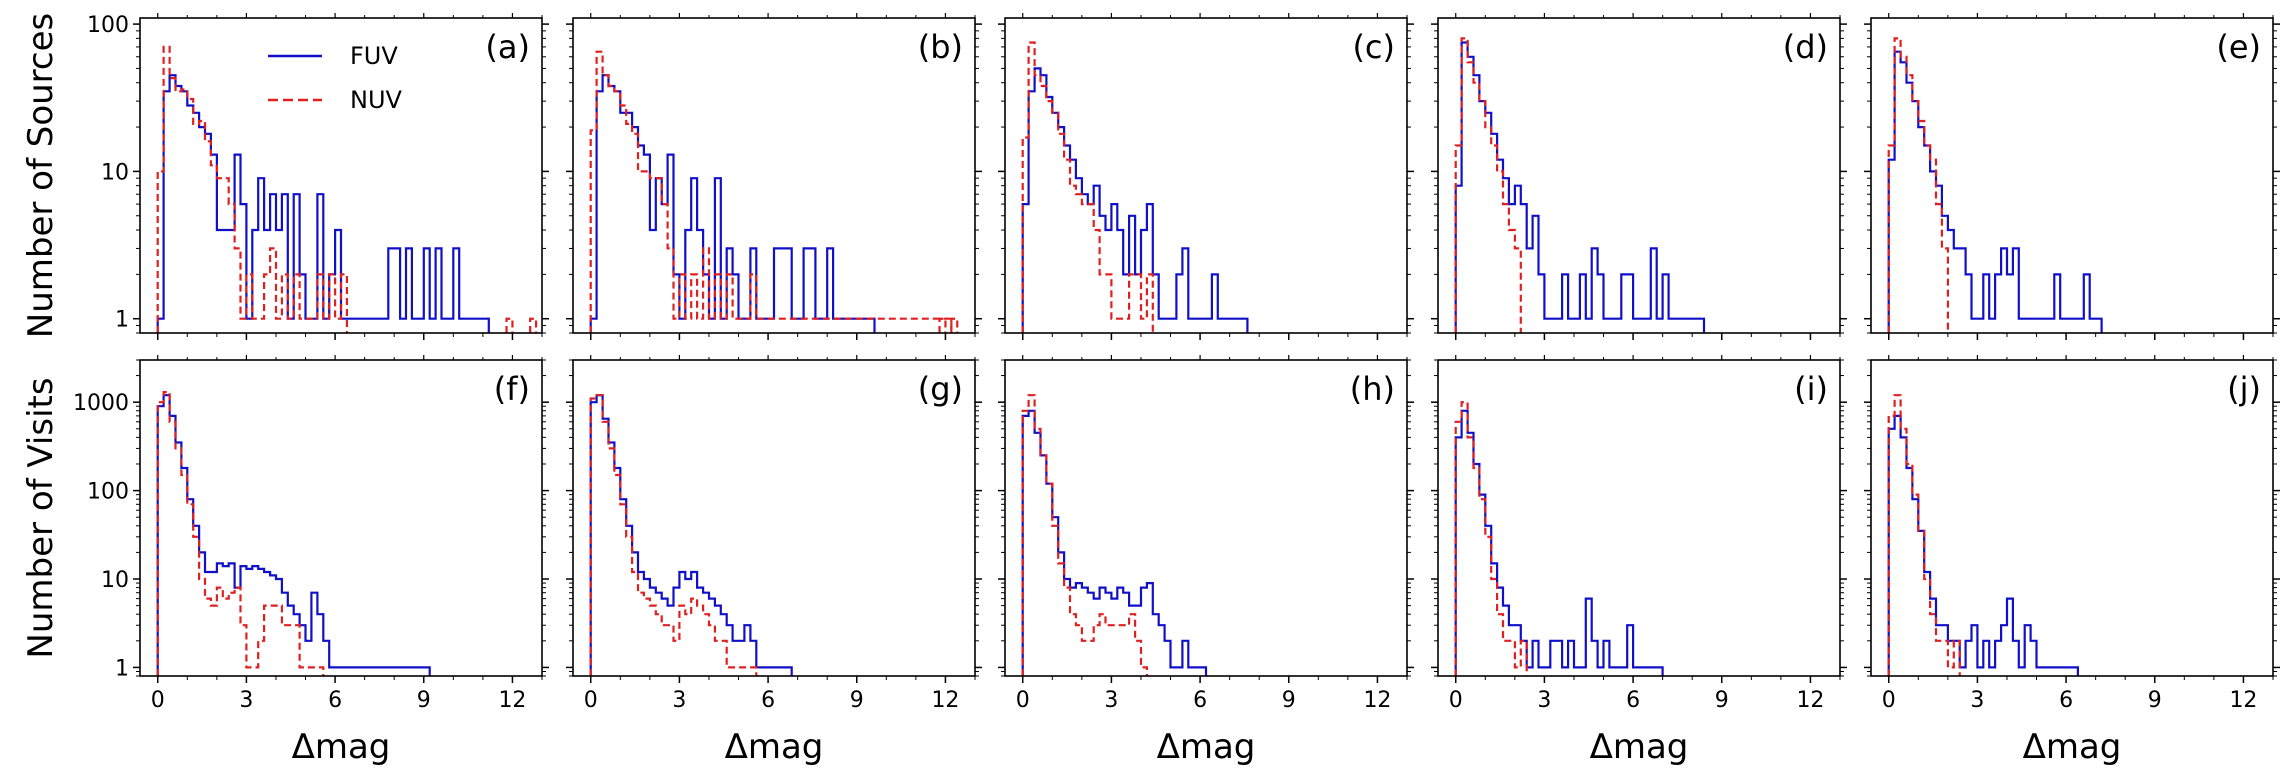  I want to click on panel-label: (g), so click(940, 389).